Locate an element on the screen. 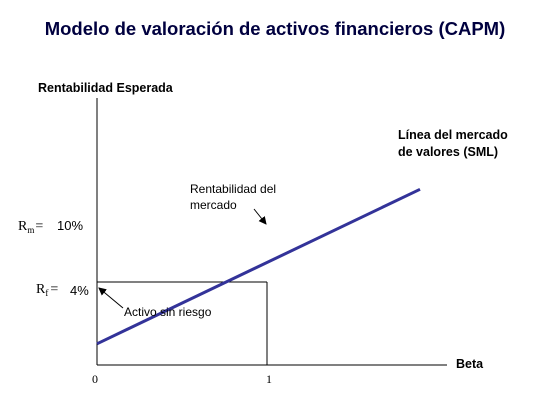 Image resolution: width=550 pixels, height=418 pixels. market-annotation-line-2: mercado is located at coordinates (213, 205).